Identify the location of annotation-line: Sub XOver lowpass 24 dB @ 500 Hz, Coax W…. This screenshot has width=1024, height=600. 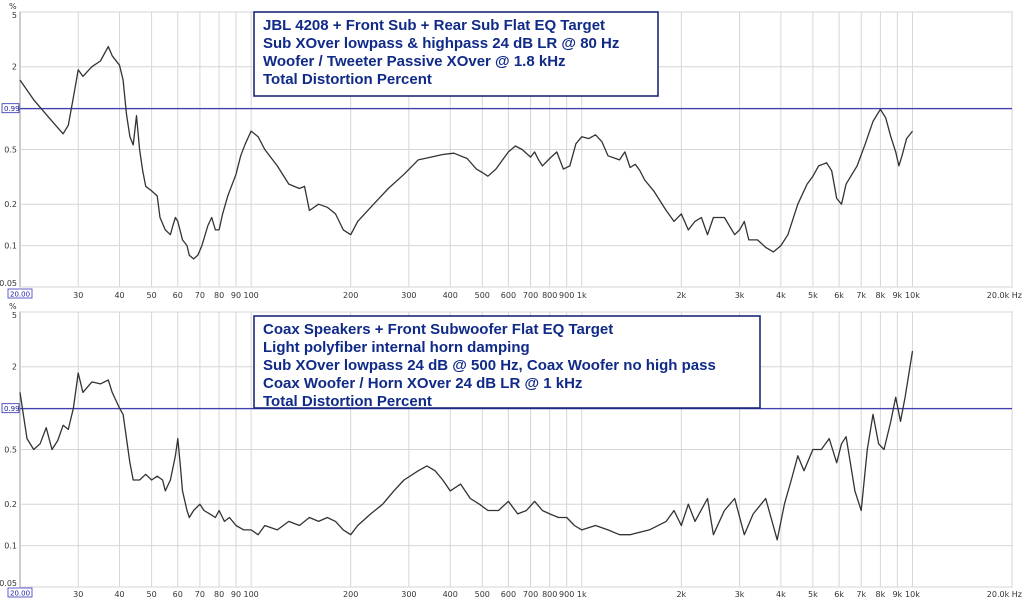
(489, 365).